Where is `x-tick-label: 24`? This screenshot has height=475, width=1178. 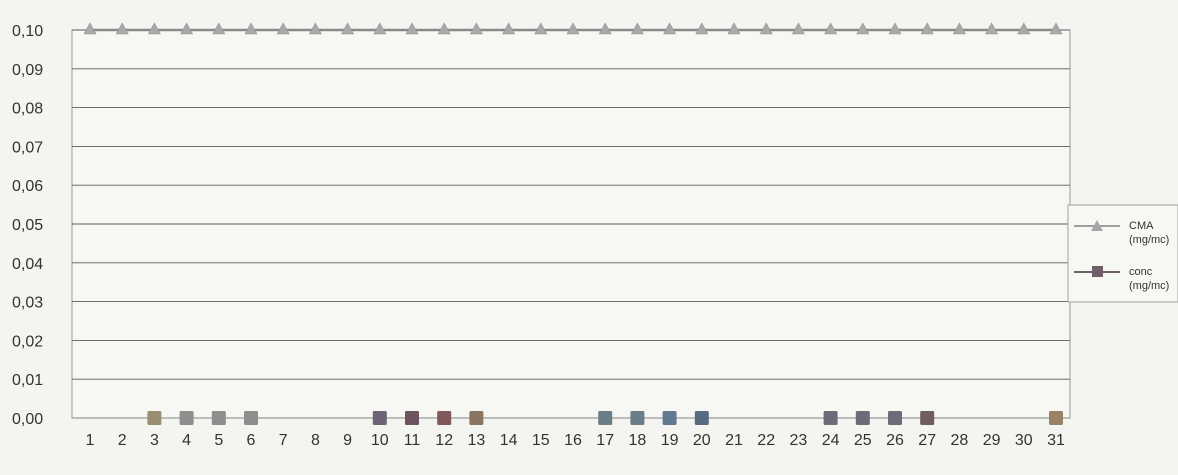
x-tick-label: 24 is located at coordinates (831, 440).